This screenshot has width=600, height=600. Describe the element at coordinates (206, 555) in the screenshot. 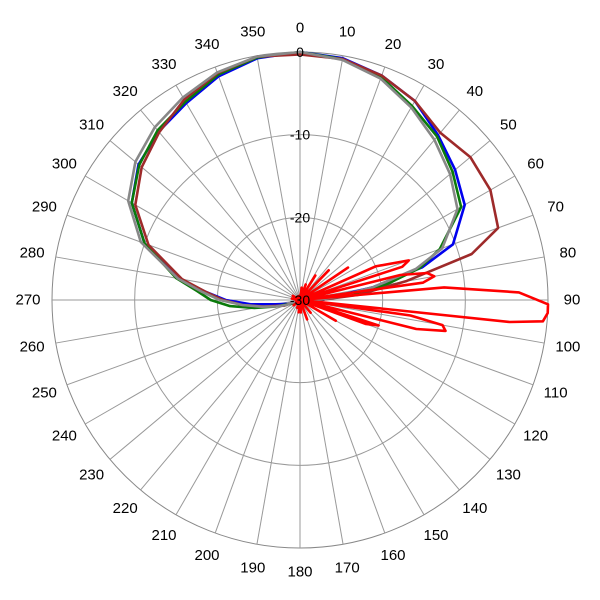

I see `angle-tick-label: 200` at that location.